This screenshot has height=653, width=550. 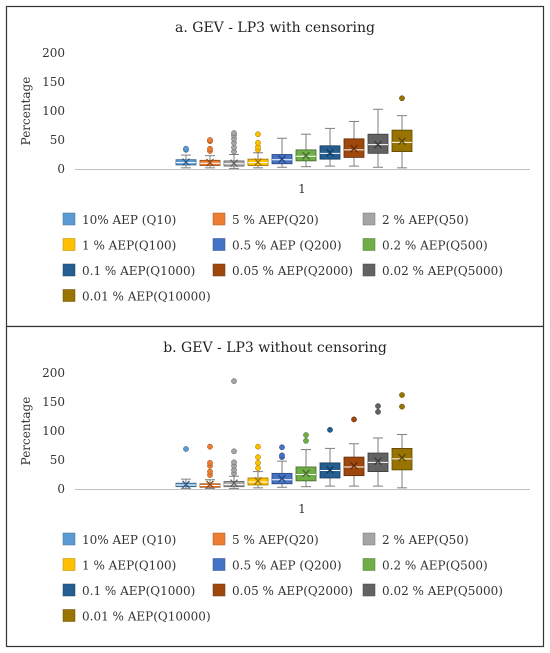 I want to click on legend-label: 0.01 % AEP(Q10000), so click(x=146, y=617).